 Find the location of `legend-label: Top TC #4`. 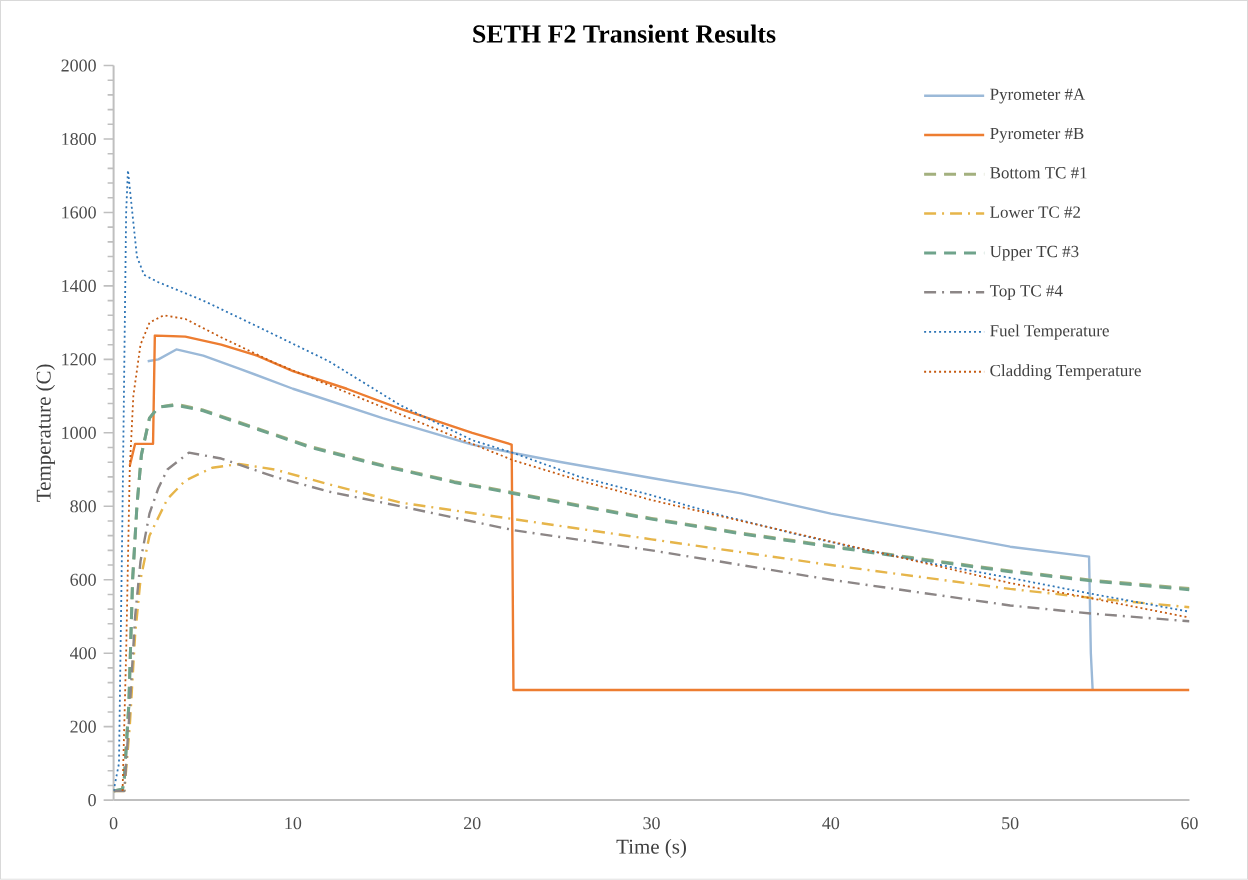

legend-label: Top TC #4 is located at coordinates (1026, 293).